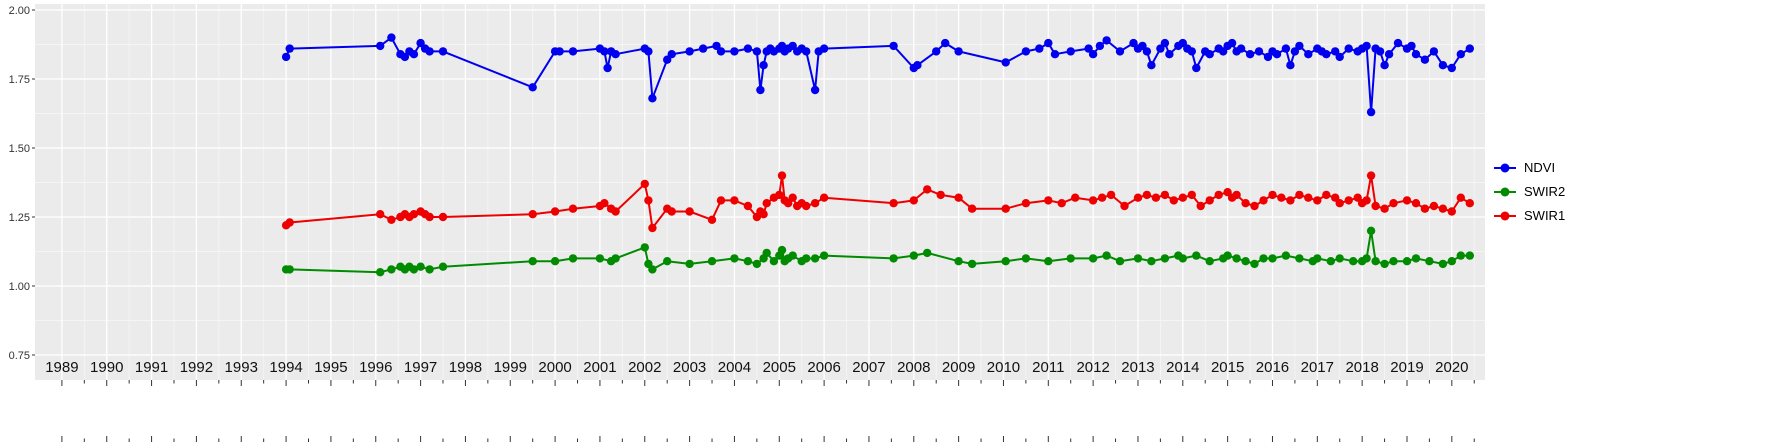  I want to click on svg-text: 1995, so click(330, 367).